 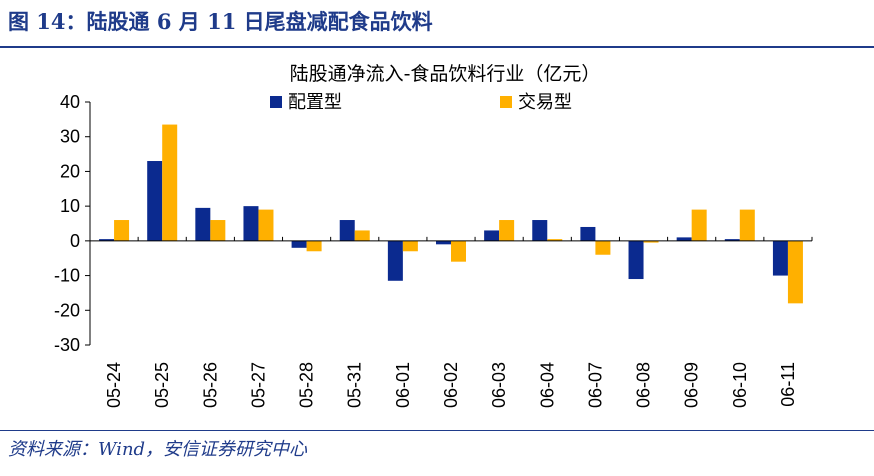 I want to click on x-tick-label: 06-09, so click(x=692, y=385).